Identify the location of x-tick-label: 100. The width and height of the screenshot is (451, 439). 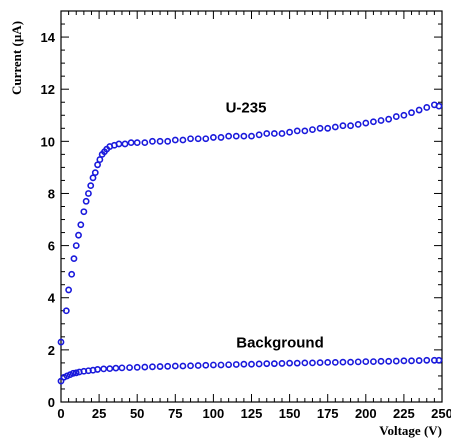
(214, 413).